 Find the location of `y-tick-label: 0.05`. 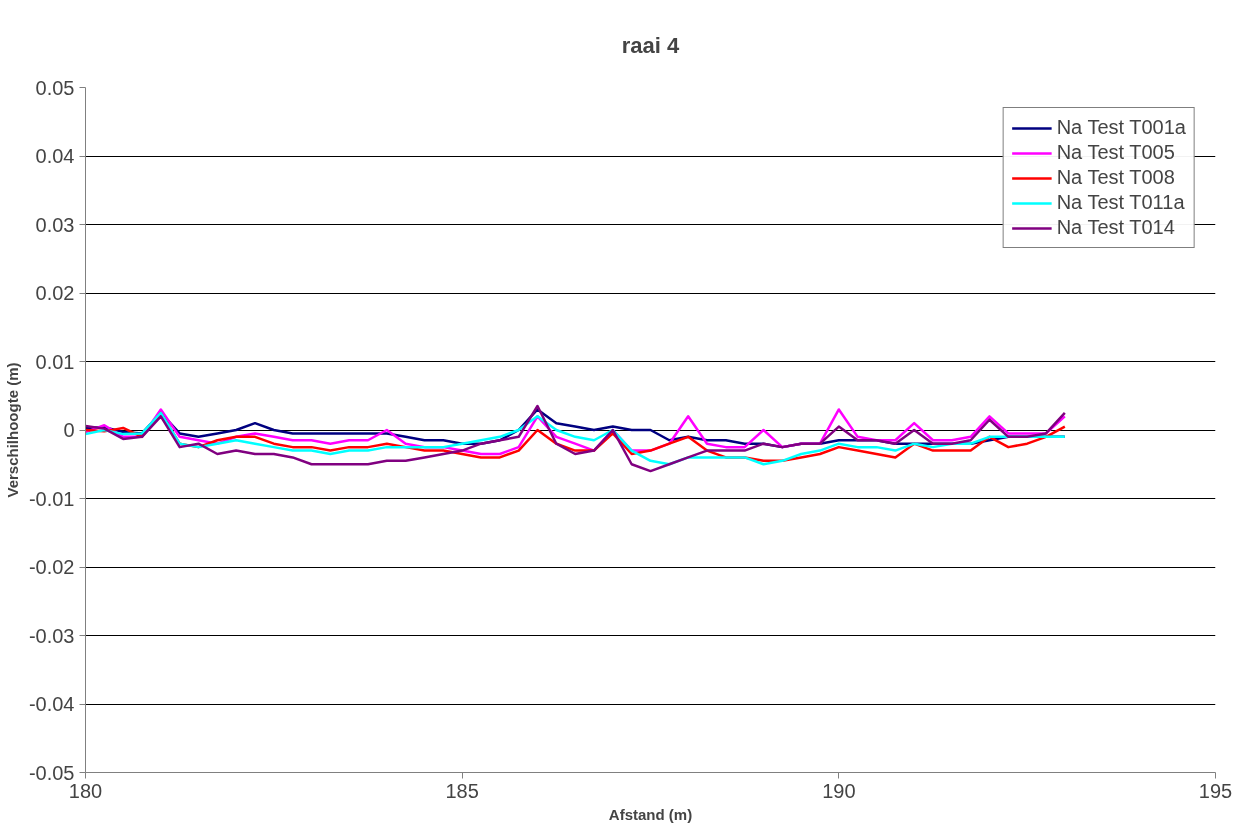

y-tick-label: 0.05 is located at coordinates (55, 87).